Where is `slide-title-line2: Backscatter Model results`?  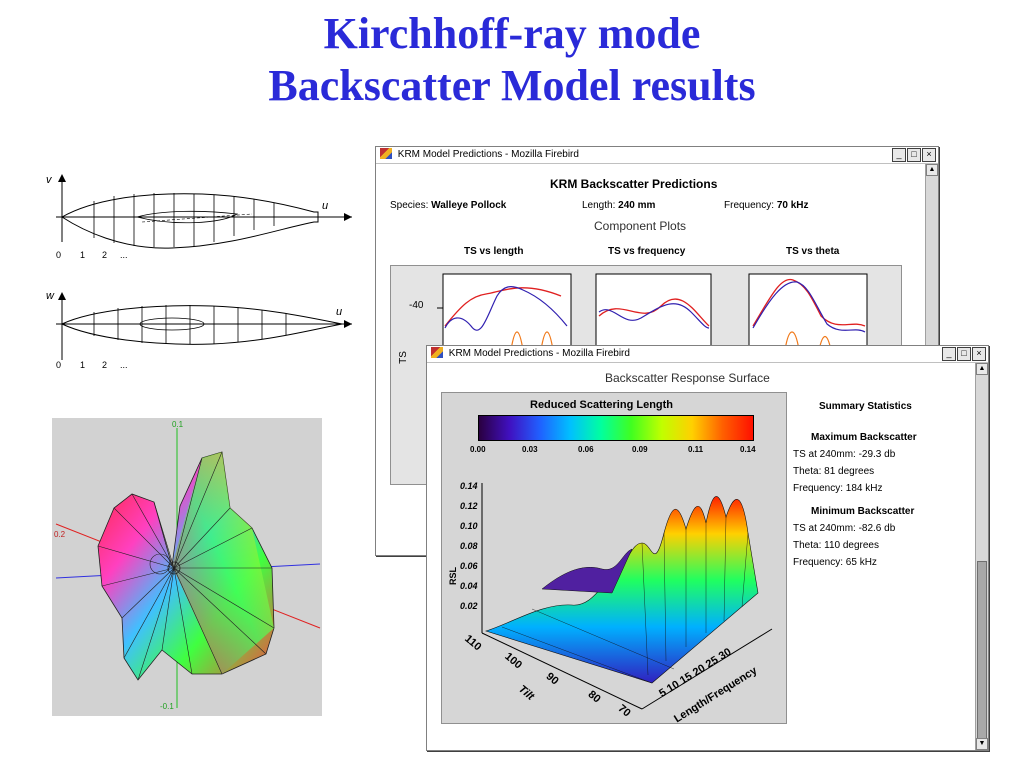 slide-title-line2: Backscatter Model results is located at coordinates (512, 85).